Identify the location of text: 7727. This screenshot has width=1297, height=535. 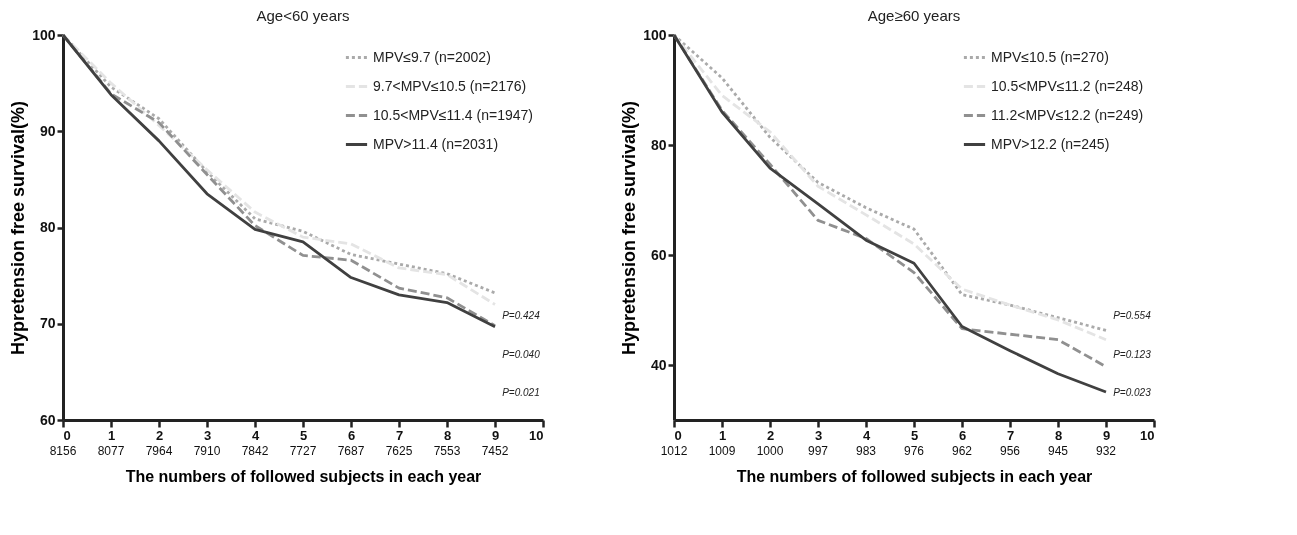
(303, 451).